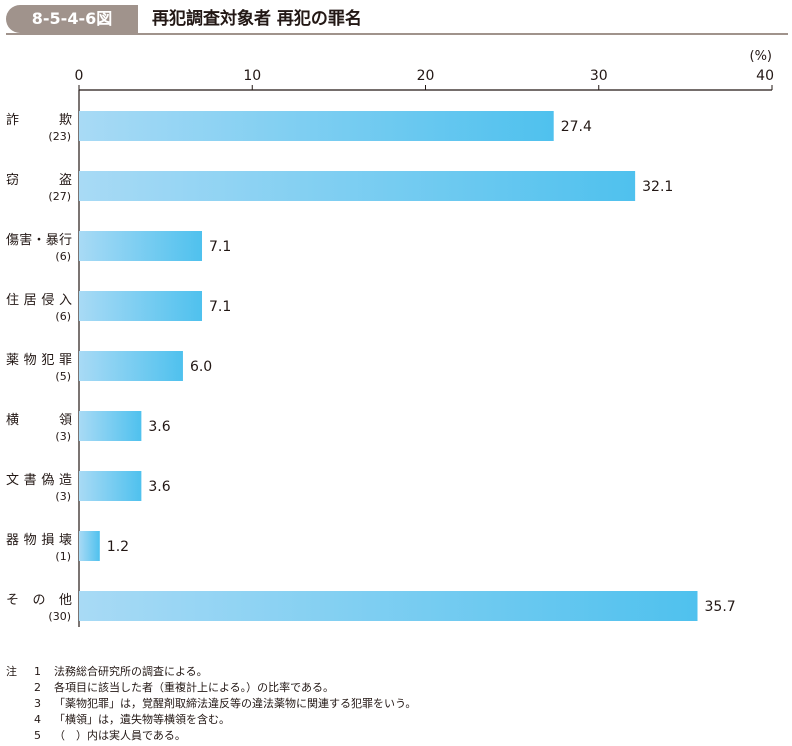  What do you see at coordinates (194, 687) in the screenshot?
I see `footnote-text: 各項目に該当した者（重複計上による。）の比率である。` at bounding box center [194, 687].